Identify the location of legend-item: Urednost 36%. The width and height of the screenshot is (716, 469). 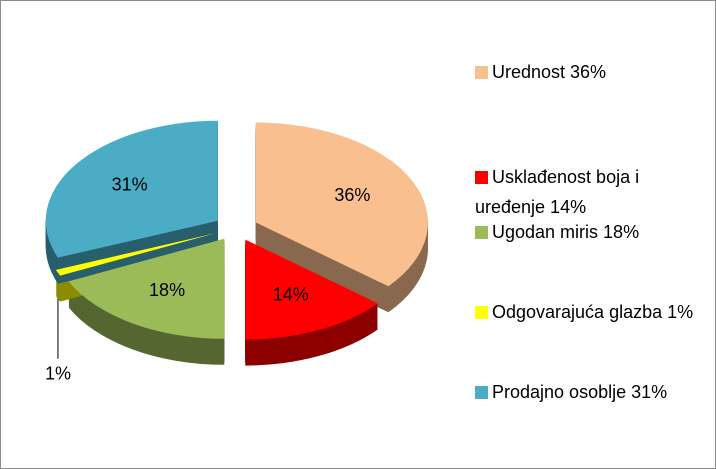
(591, 72).